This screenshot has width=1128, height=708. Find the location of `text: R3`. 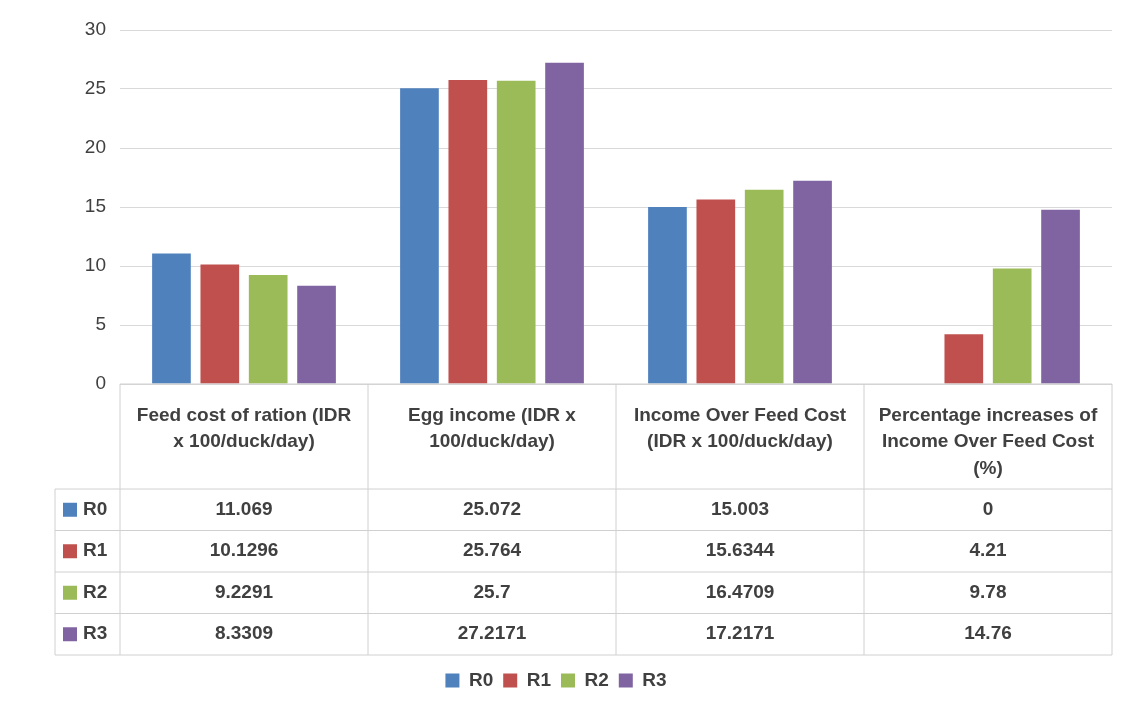

text: R3 is located at coordinates (95, 633).